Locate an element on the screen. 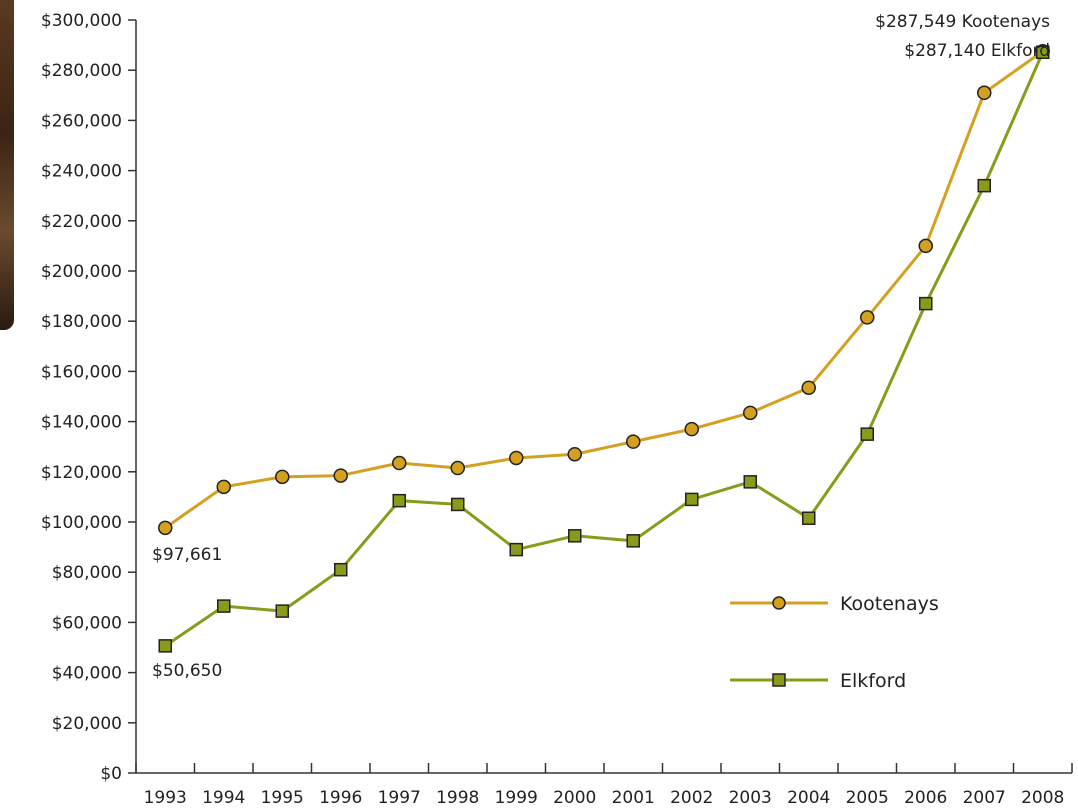  x-tick-label: 2008 is located at coordinates (1042, 798).